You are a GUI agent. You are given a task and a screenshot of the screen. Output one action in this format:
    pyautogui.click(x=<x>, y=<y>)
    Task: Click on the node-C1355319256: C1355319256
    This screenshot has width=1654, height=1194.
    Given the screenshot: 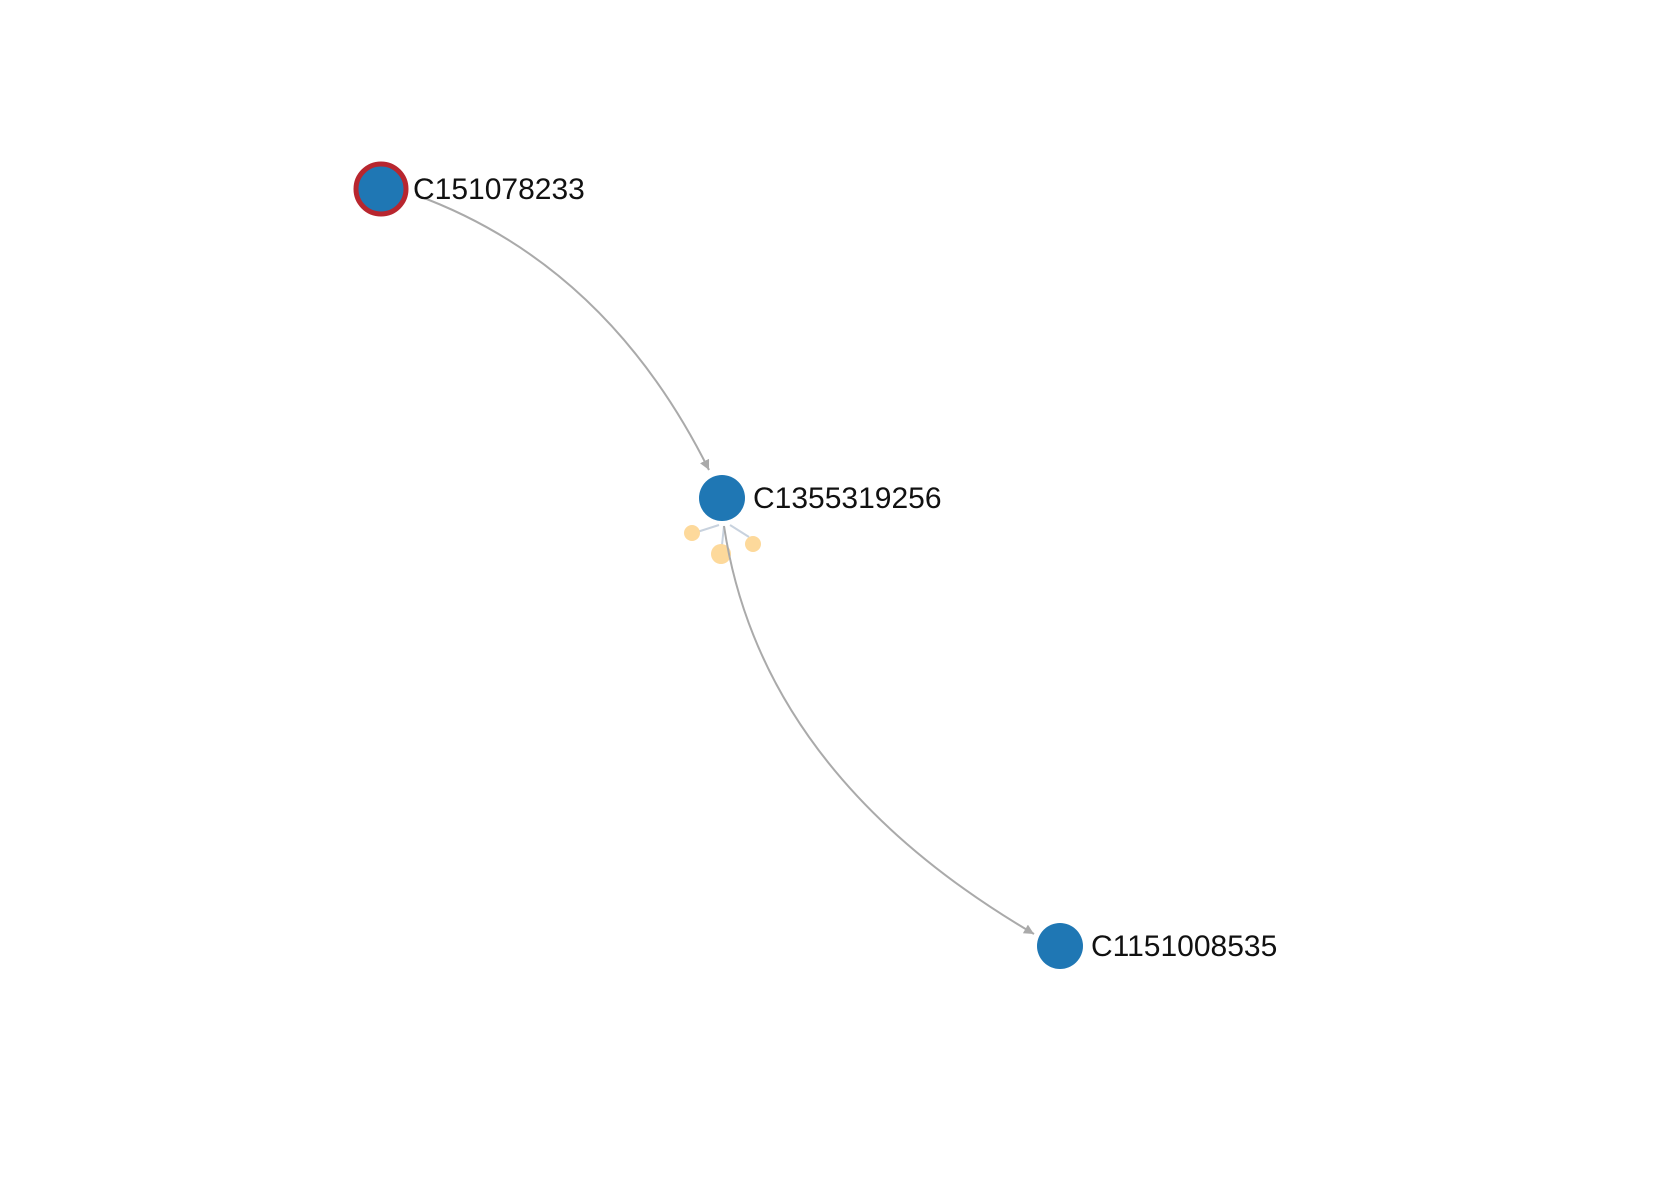 What is the action you would take?
    pyautogui.click(x=820, y=498)
    